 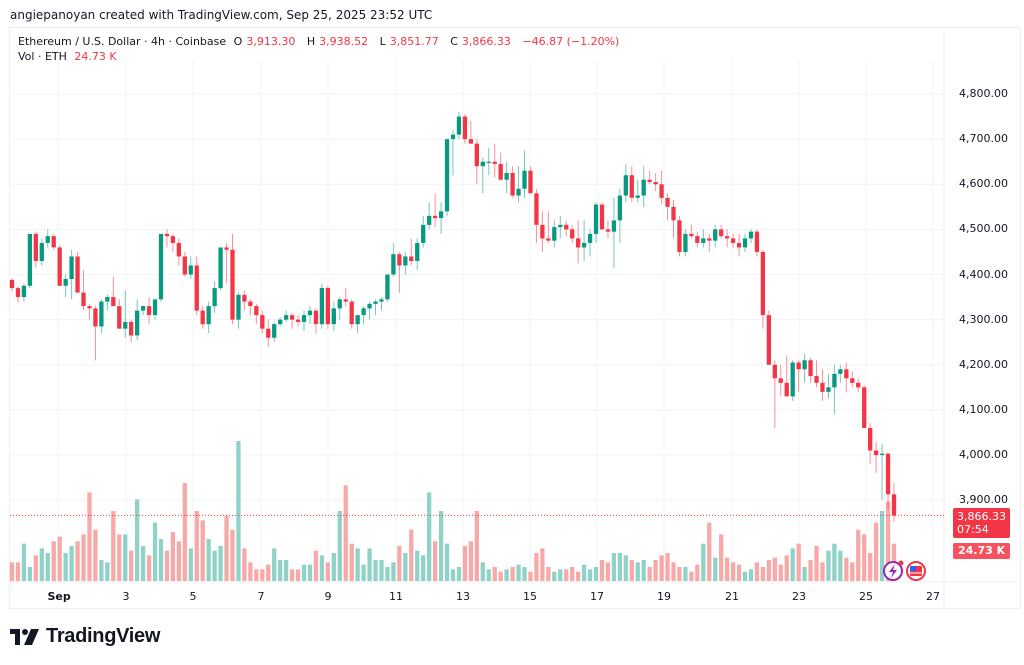 I want to click on time-tick-label: Sep, so click(x=59, y=596).